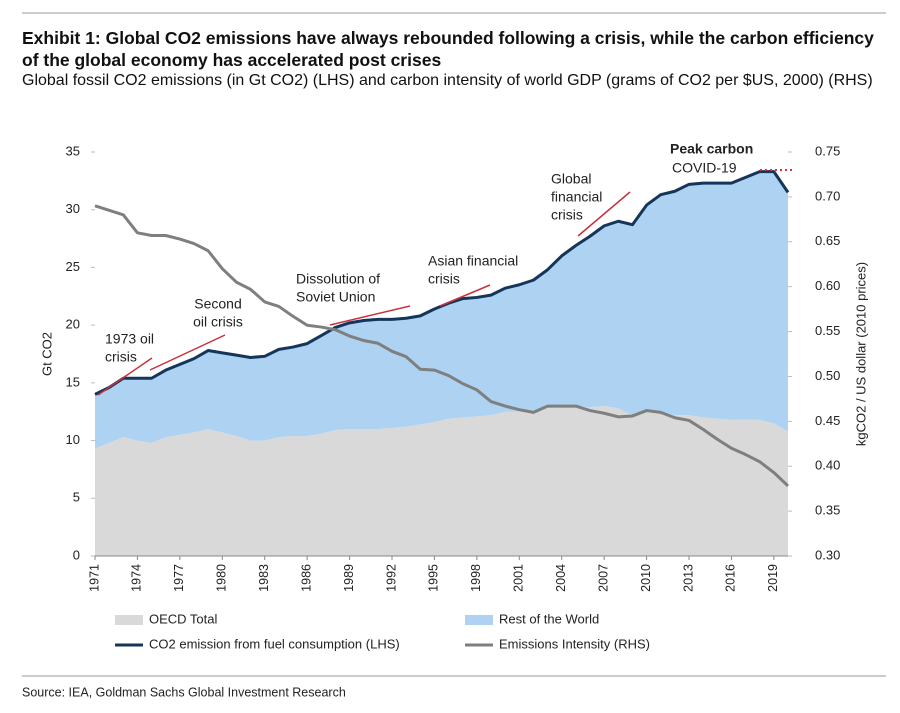  Describe the element at coordinates (129, 339) in the screenshot. I see `annotation: 1973 oil` at that location.